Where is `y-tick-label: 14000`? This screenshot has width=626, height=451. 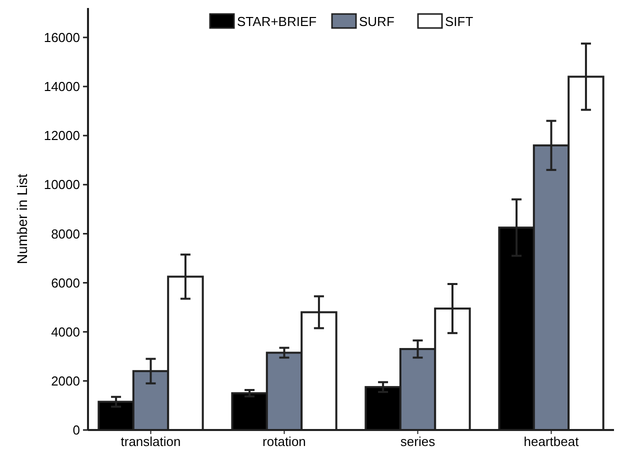
y-tick-label: 14000 is located at coordinates (62, 86).